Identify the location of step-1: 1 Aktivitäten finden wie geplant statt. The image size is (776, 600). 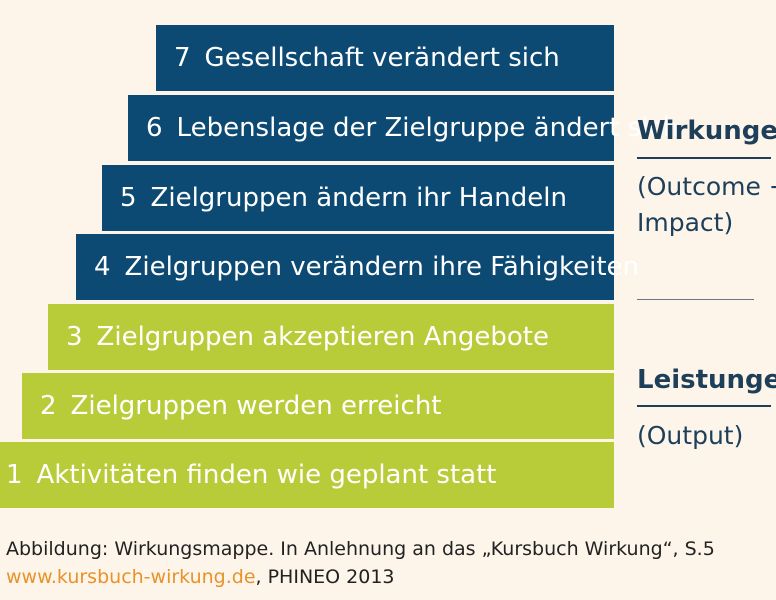
(307, 475).